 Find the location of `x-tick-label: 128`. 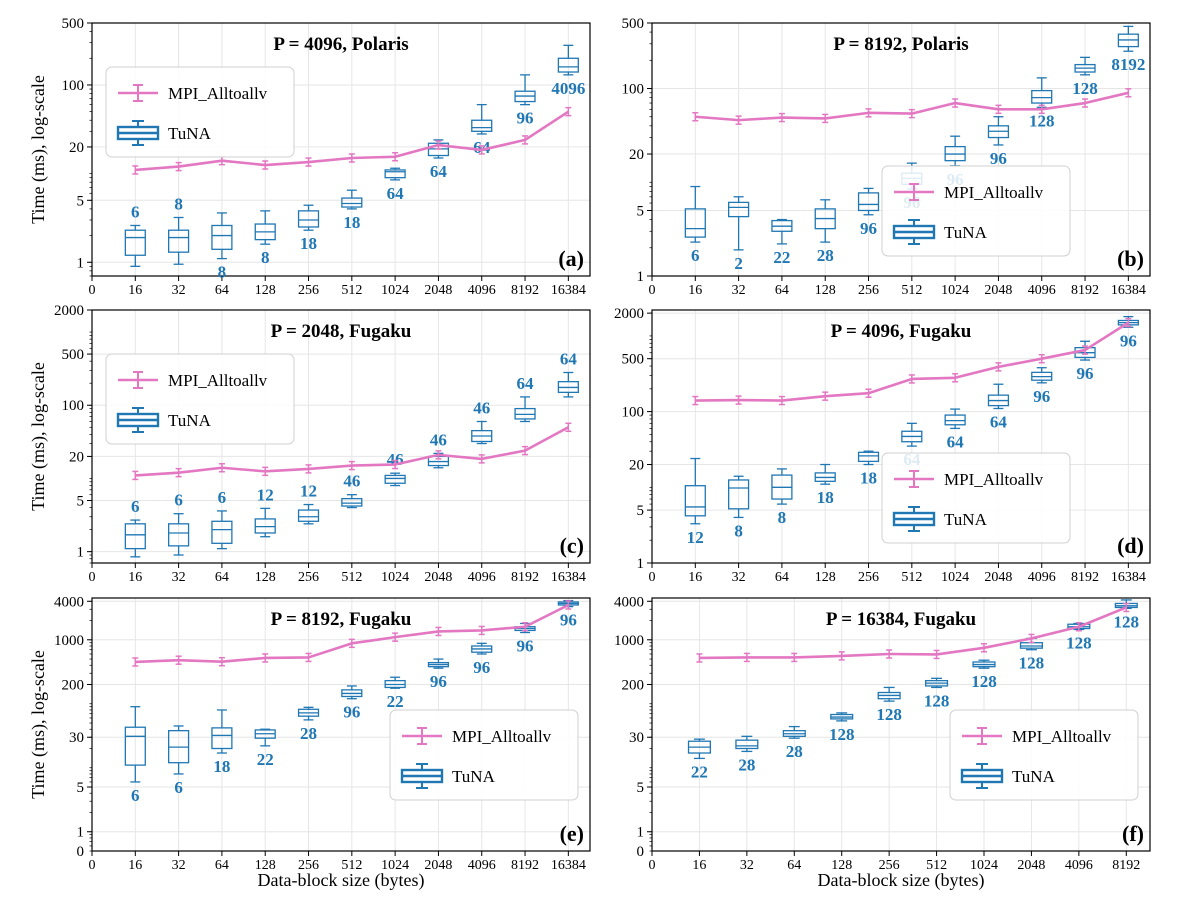

x-tick-label: 128 is located at coordinates (265, 290).